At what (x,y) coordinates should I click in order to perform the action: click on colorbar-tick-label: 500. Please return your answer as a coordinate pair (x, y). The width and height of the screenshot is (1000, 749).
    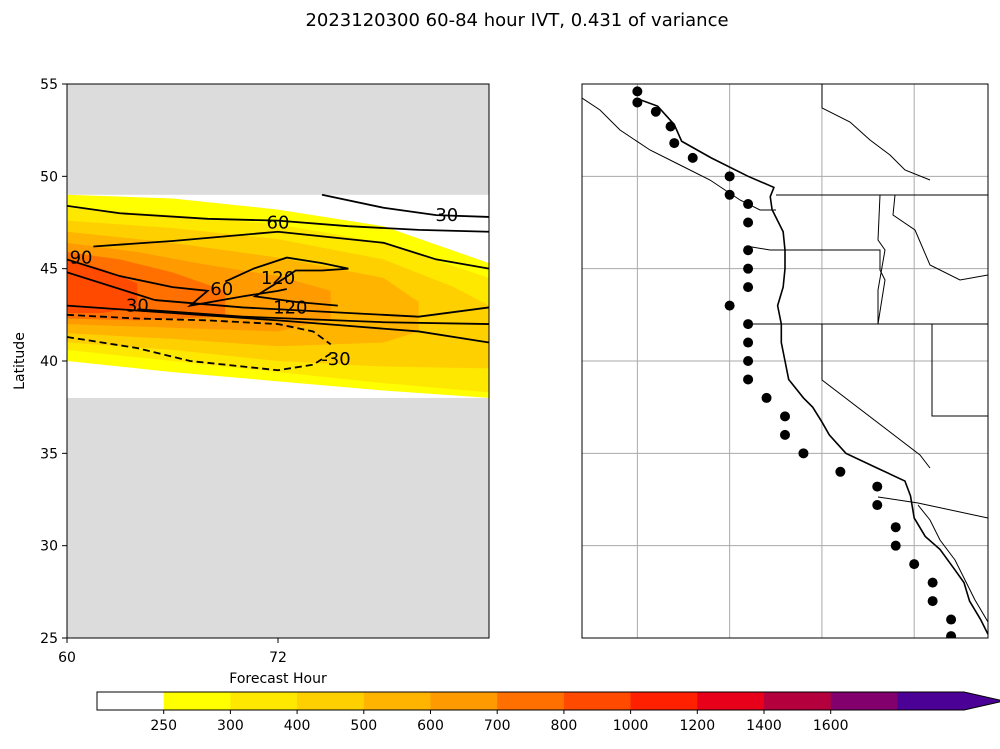
    Looking at the image, I should click on (363, 726).